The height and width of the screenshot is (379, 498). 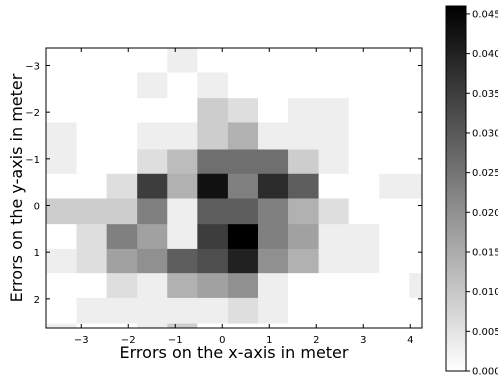 What do you see at coordinates (485, 94) in the screenshot?
I see `colorbar-tick-label: 0.035` at bounding box center [485, 94].